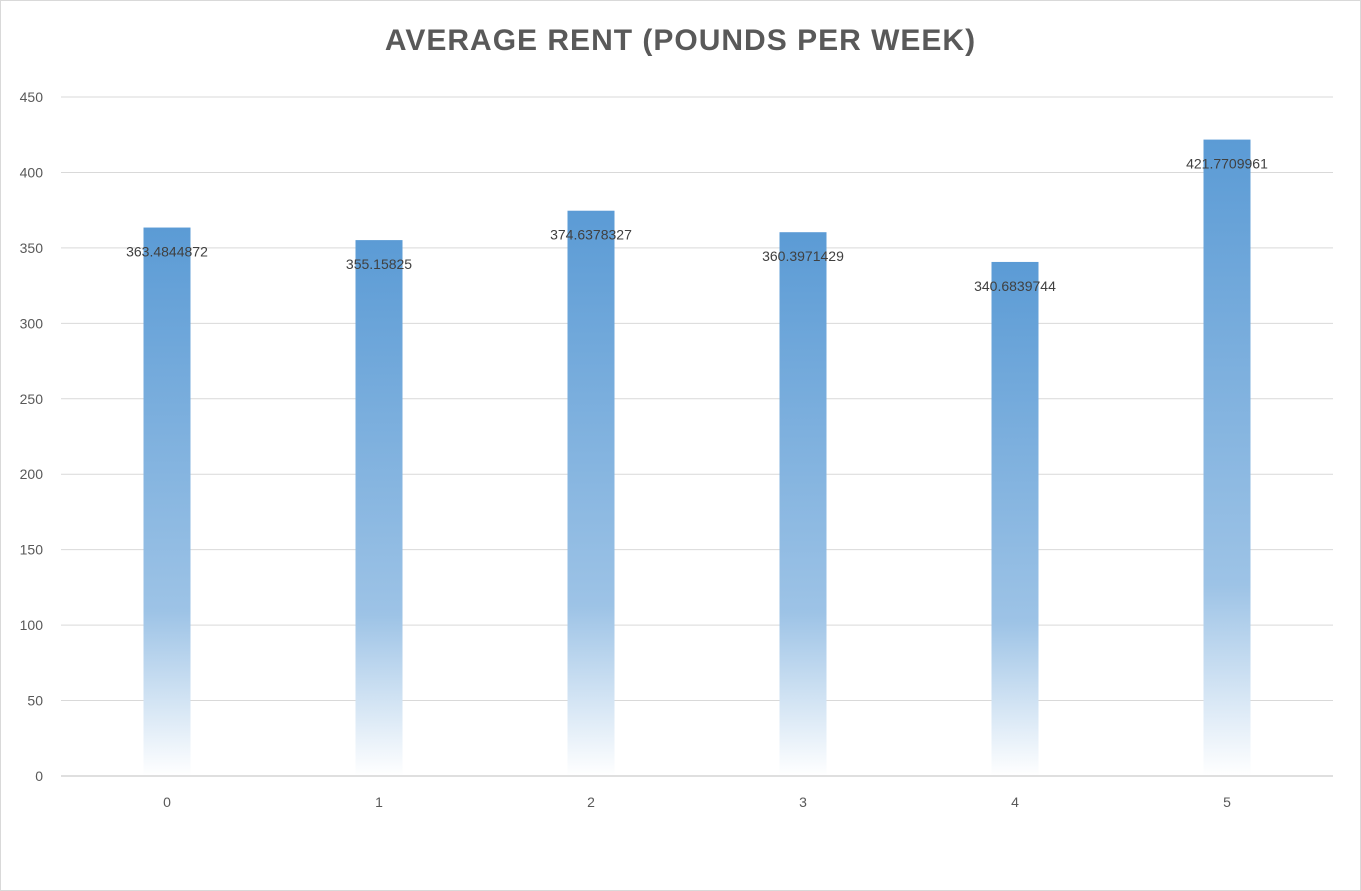 The image size is (1361, 891). I want to click on data-label-2: 374.6378327, so click(591, 235).